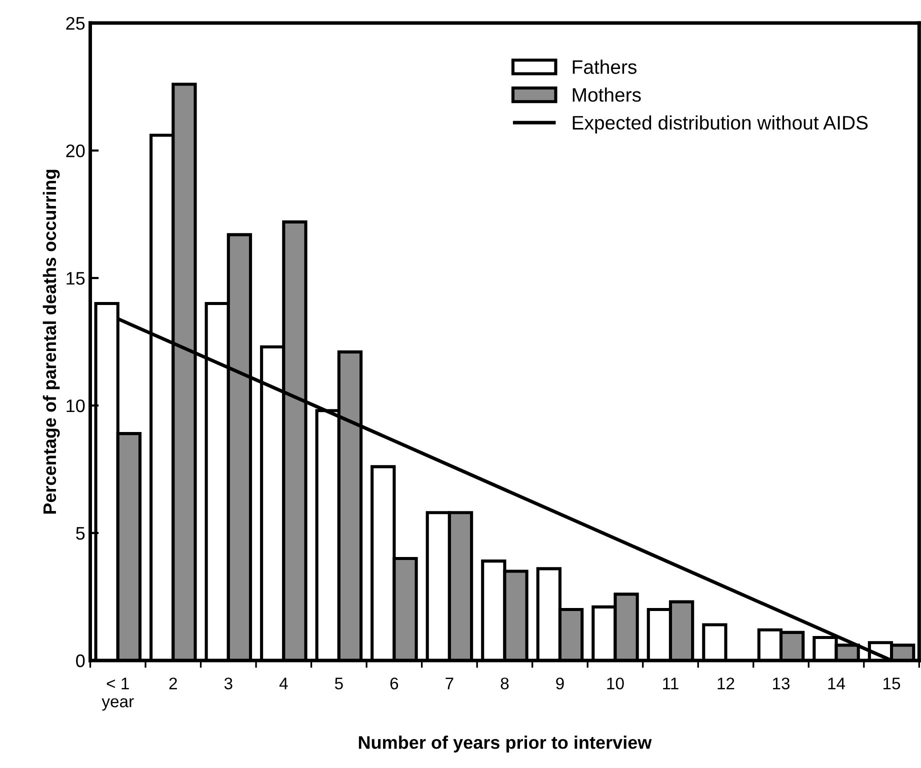 Image resolution: width=921 pixels, height=768 pixels. I want to click on legend-label: Mothers, so click(606, 95).